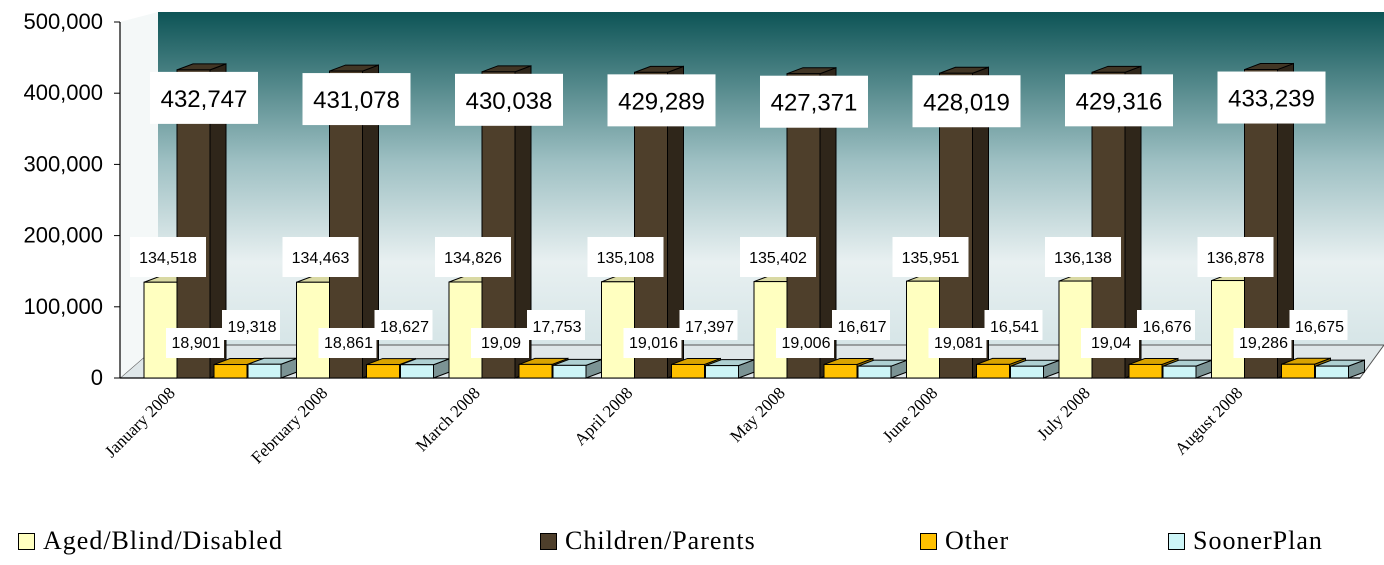 This screenshot has height=565, width=1384. What do you see at coordinates (1258, 540) in the screenshot?
I see `legend-label: SoonerPlan` at bounding box center [1258, 540].